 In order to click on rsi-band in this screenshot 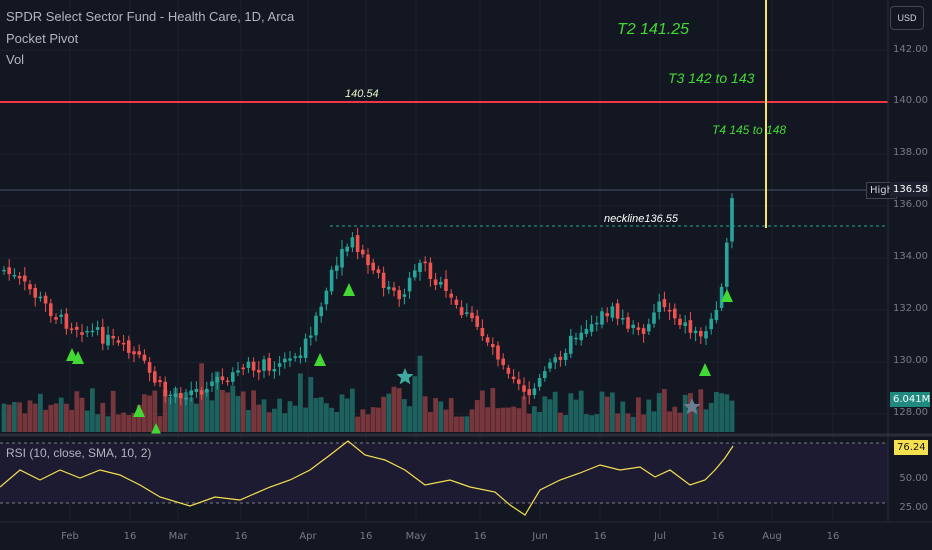, I will do `click(444, 473)`.